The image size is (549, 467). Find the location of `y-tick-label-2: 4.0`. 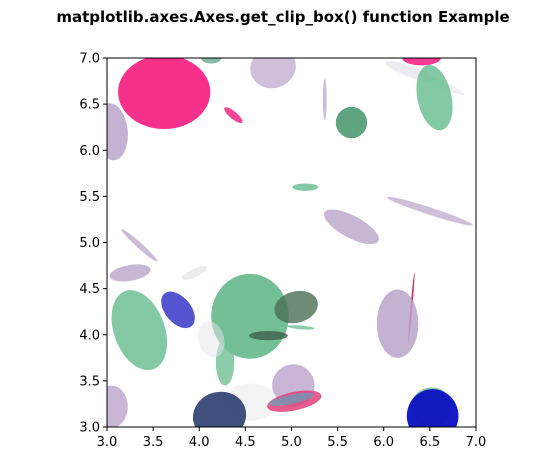

y-tick-label-2: 4.0 is located at coordinates (89, 335).